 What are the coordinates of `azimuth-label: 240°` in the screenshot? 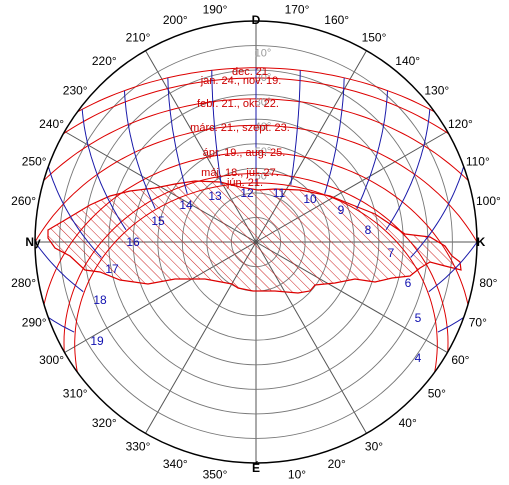 It's located at (51, 124).